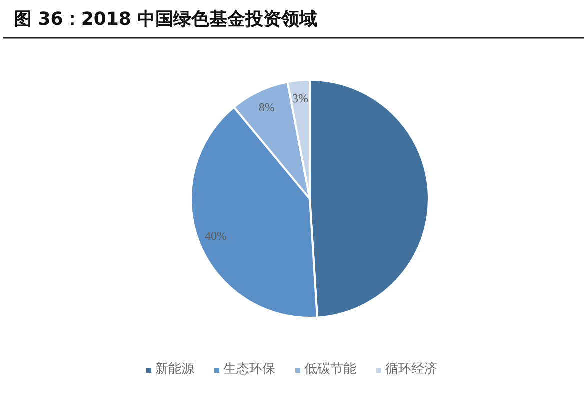  What do you see at coordinates (266, 107) in the screenshot?
I see `data-label: 8%` at bounding box center [266, 107].